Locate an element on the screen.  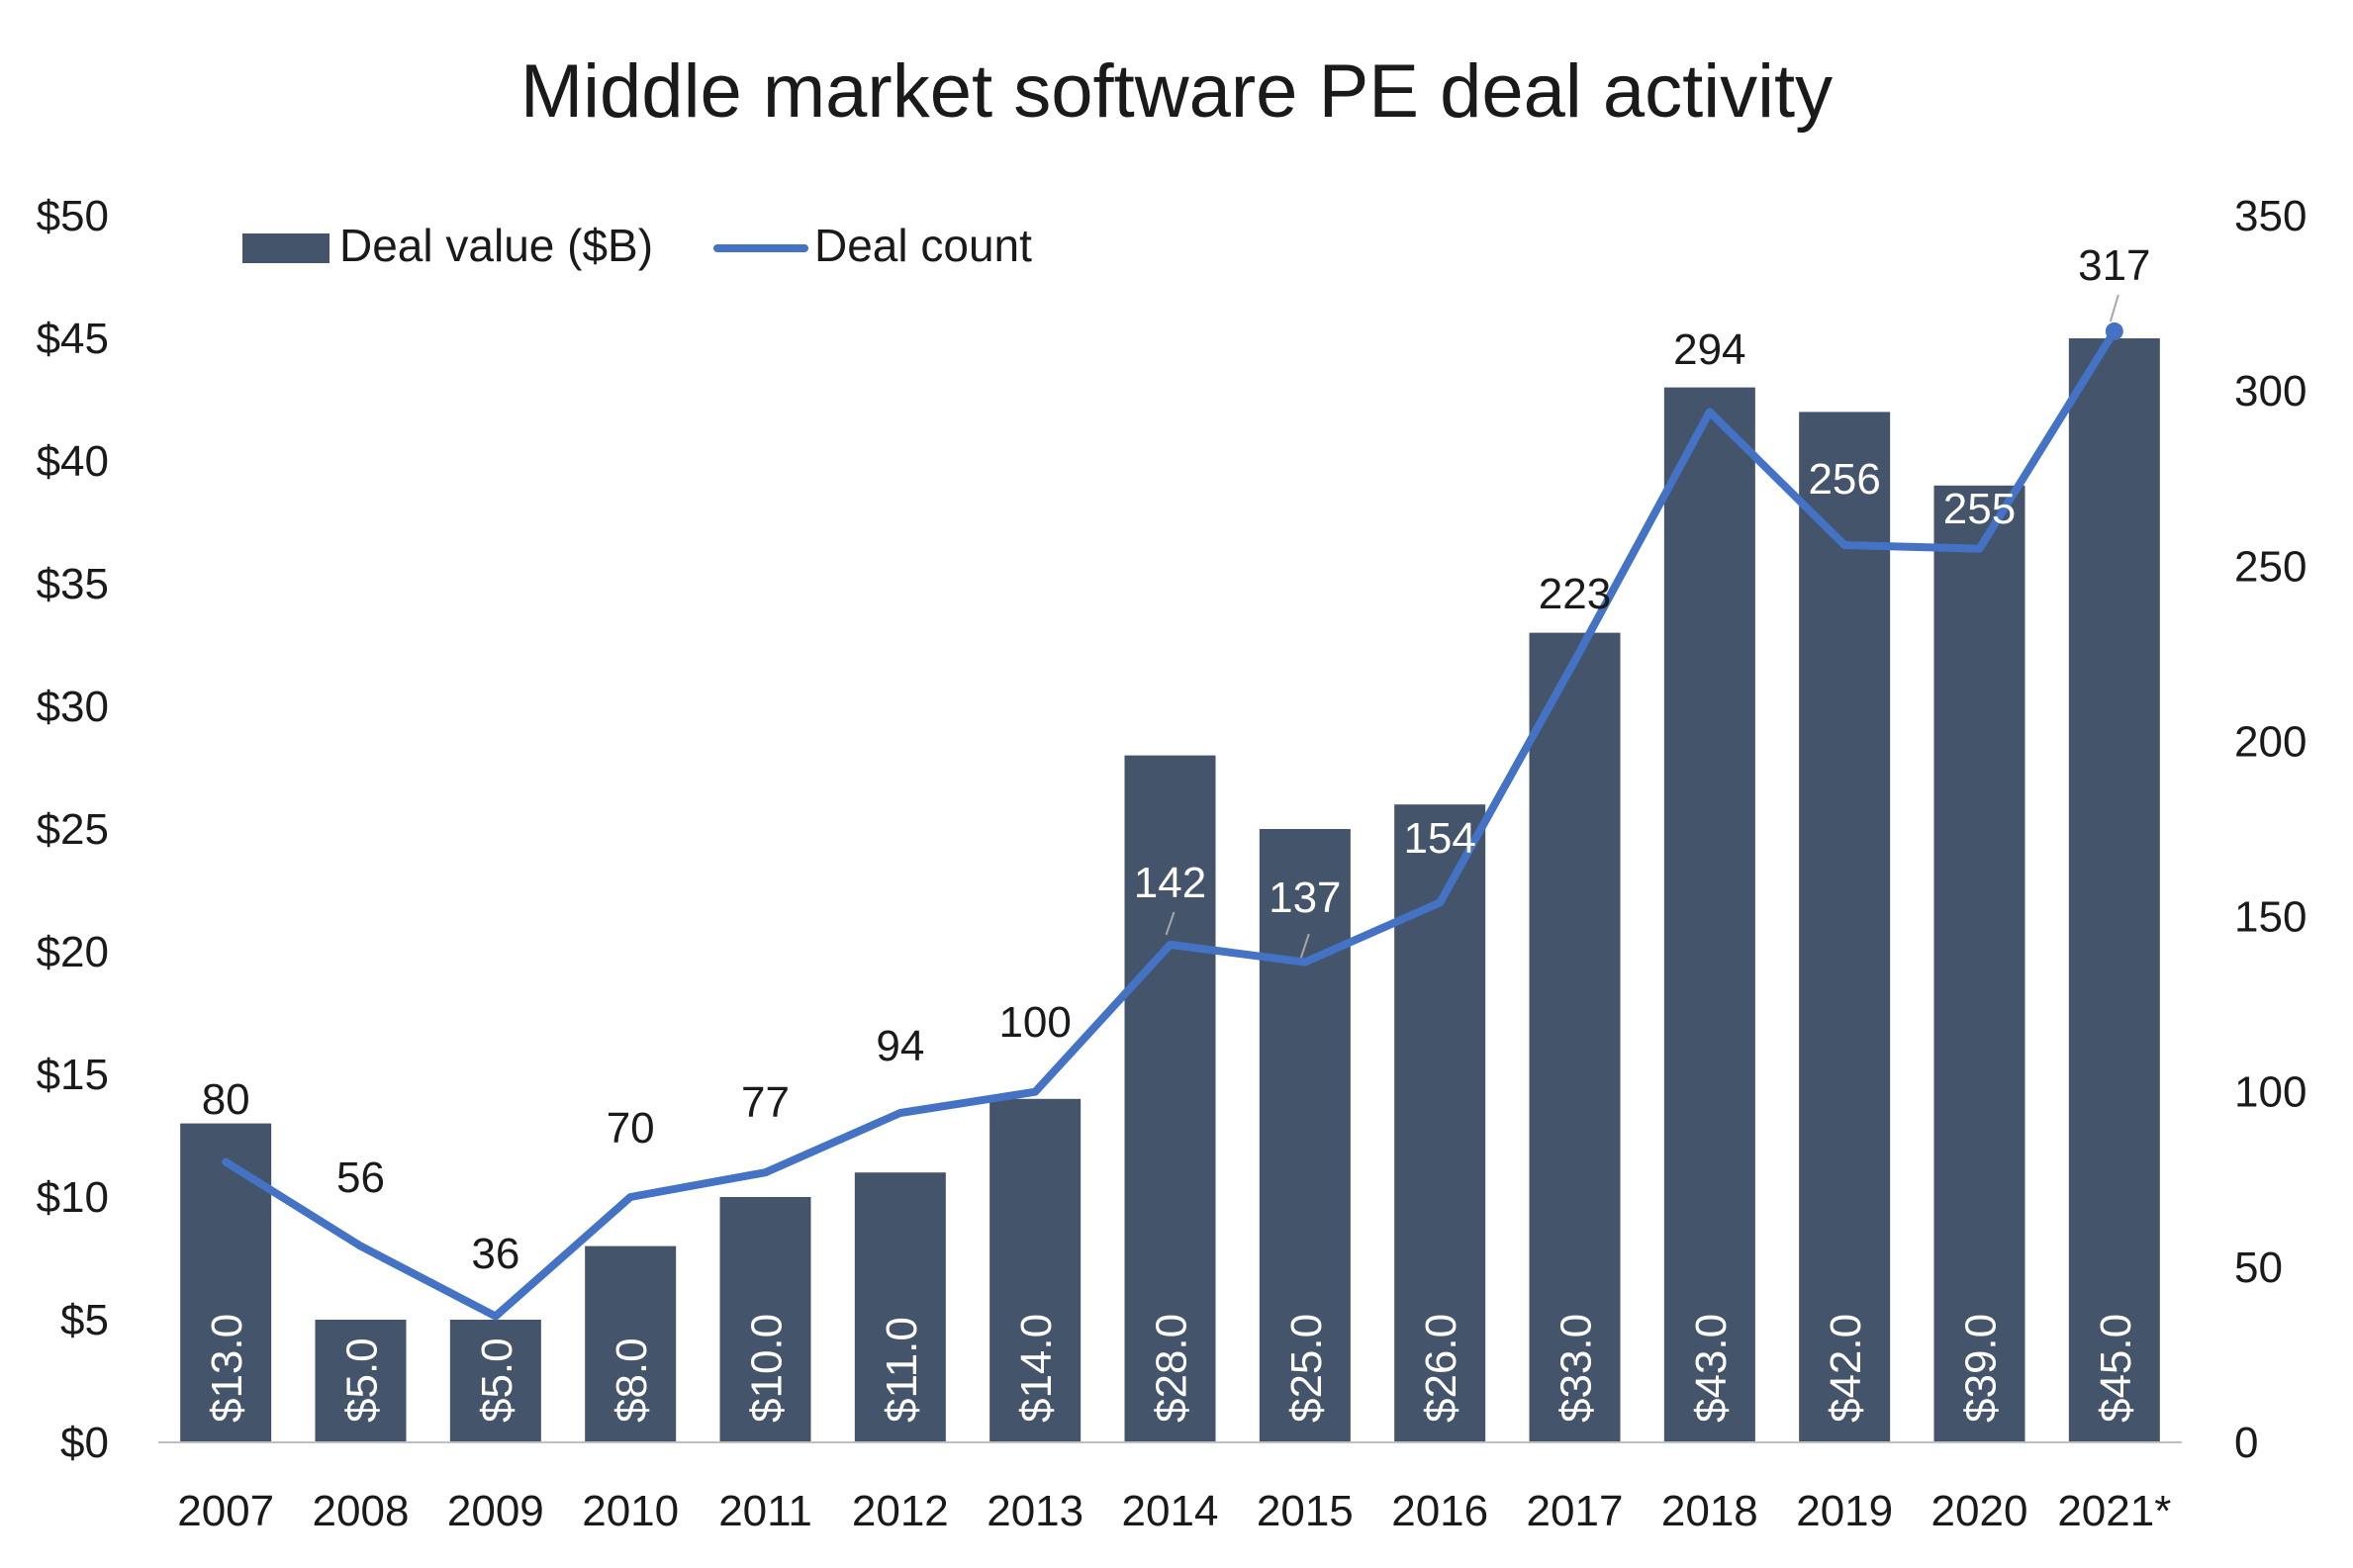
left-axis-tick-label: $35 is located at coordinates (73, 584).